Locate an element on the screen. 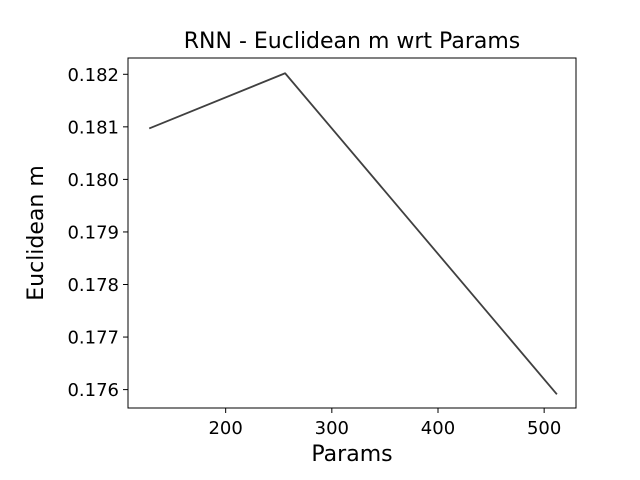 Image resolution: width=640 pixels, height=480 pixels. y-axis-label: Euclidean m is located at coordinates (36, 233).